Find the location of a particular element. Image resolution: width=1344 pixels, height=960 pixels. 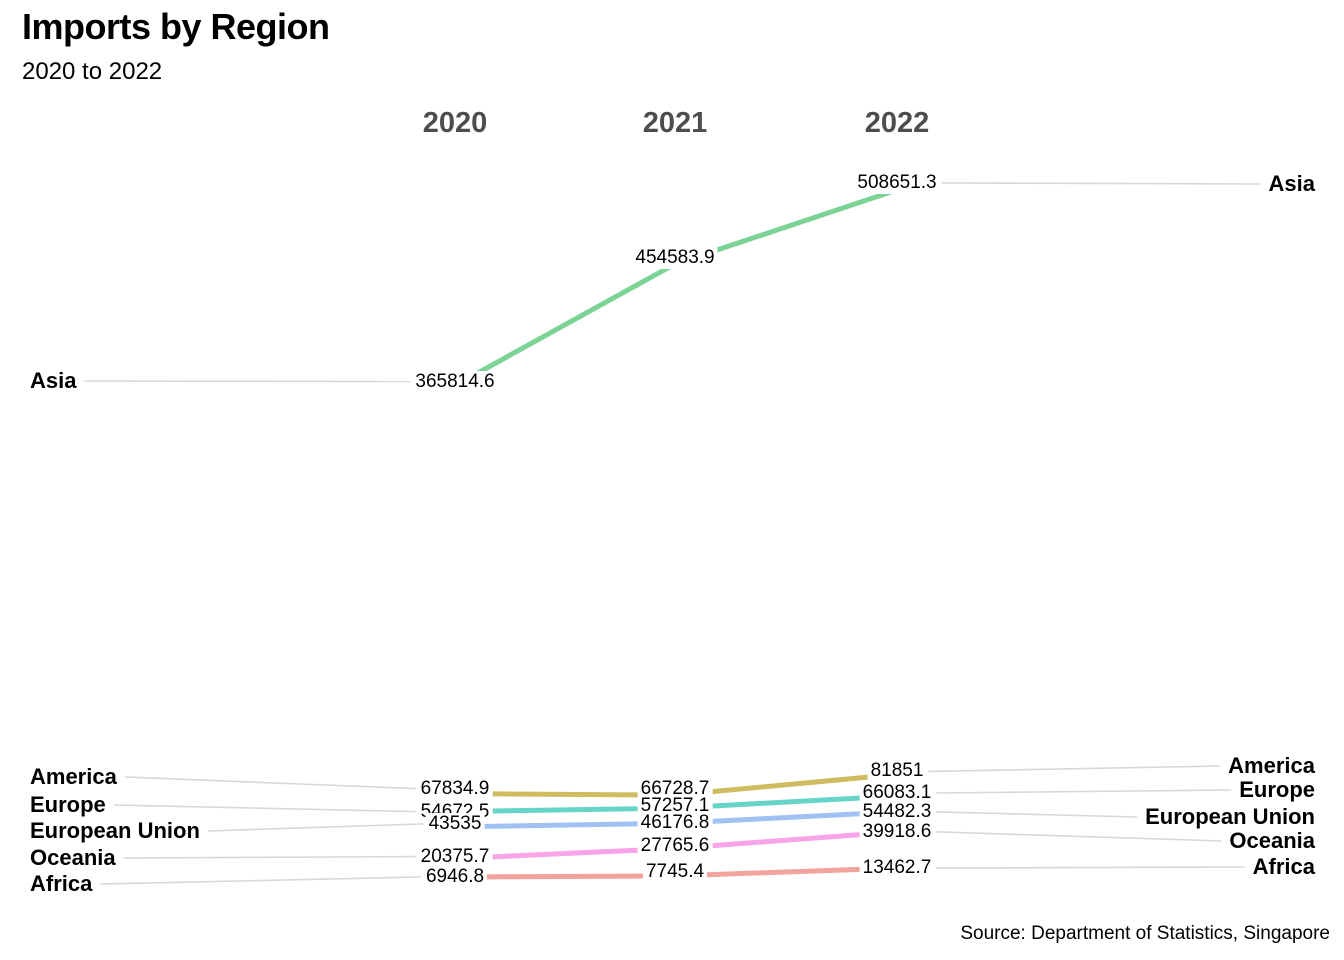

value-label-africa-2020: 6946.8 is located at coordinates (455, 876).